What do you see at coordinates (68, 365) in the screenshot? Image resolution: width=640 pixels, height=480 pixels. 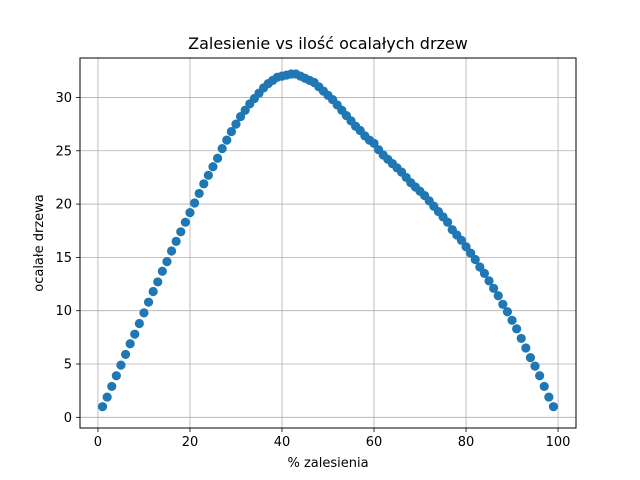 I see `y-tick-label: 5` at bounding box center [68, 365].